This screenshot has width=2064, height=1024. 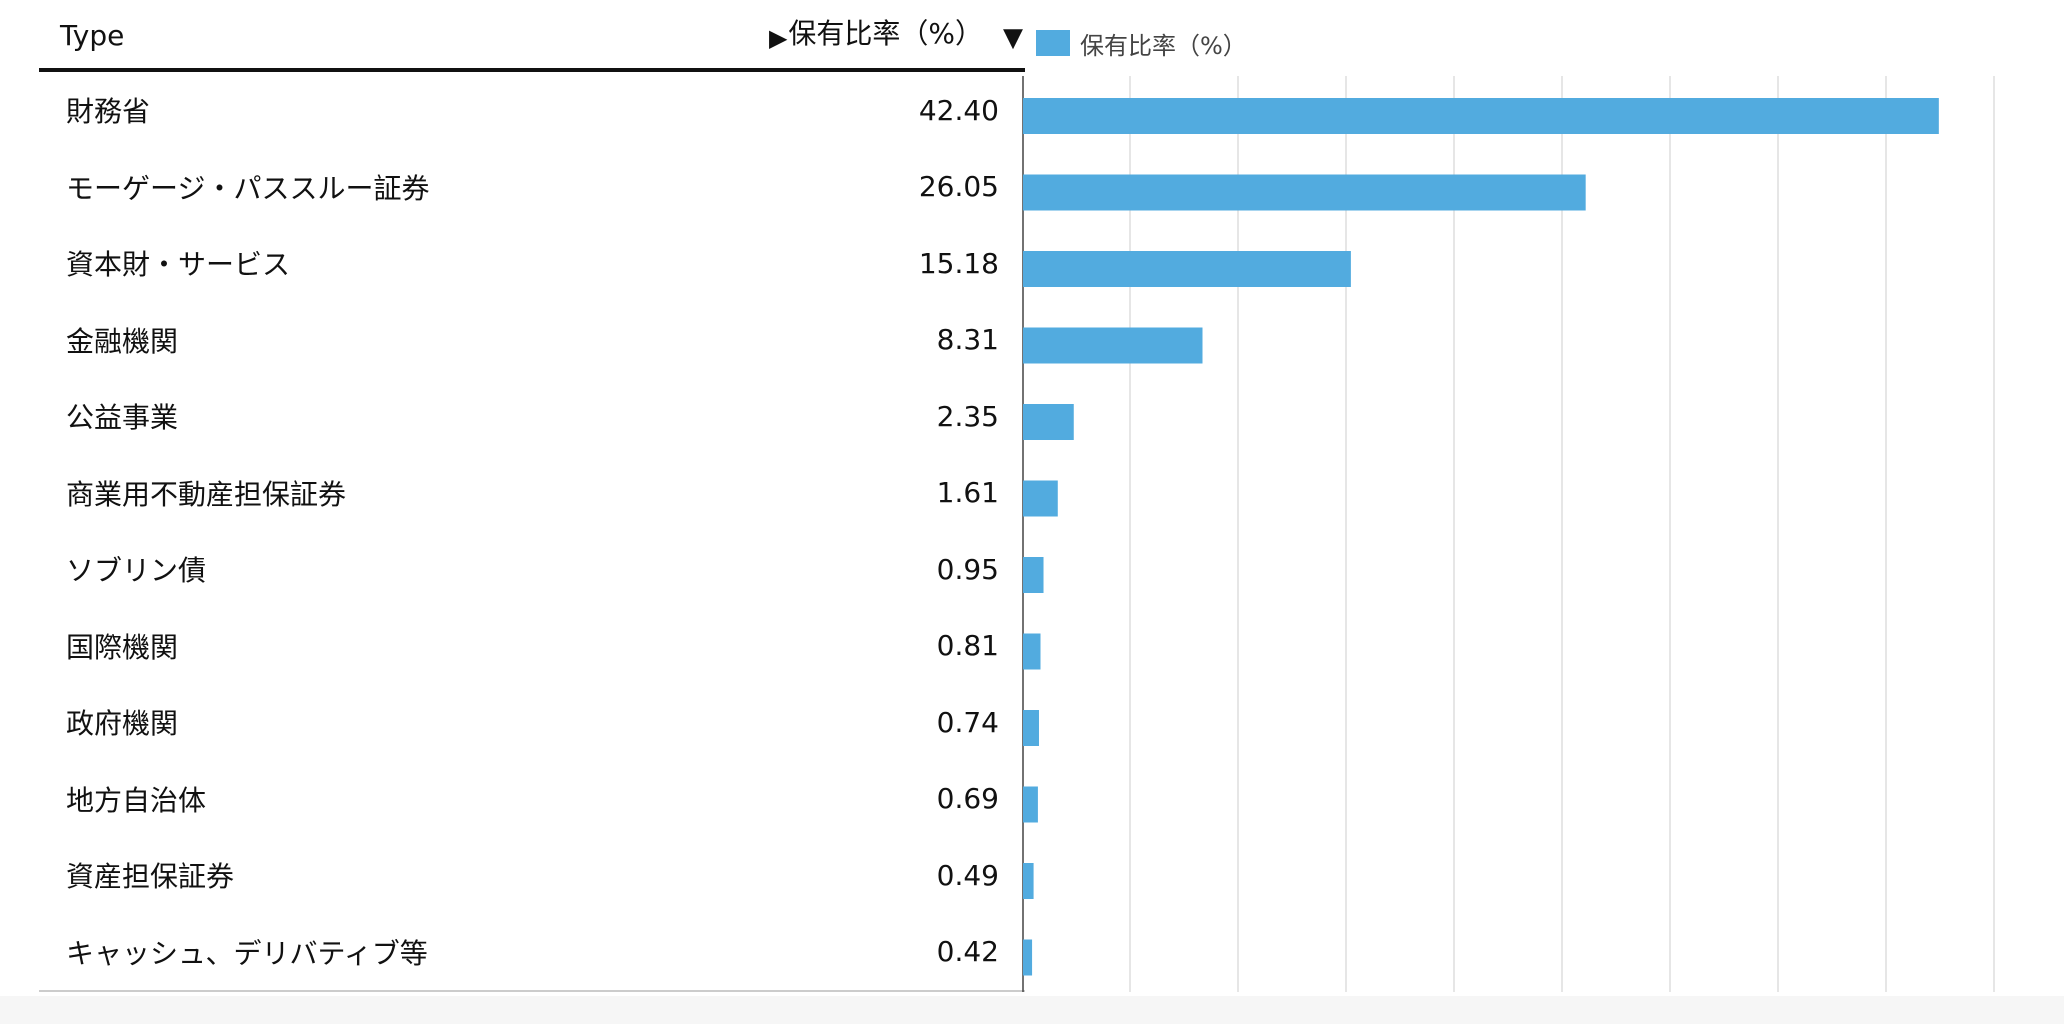 What do you see at coordinates (1013, 38) in the screenshot?
I see `sort-down-icon: ▼` at bounding box center [1013, 38].